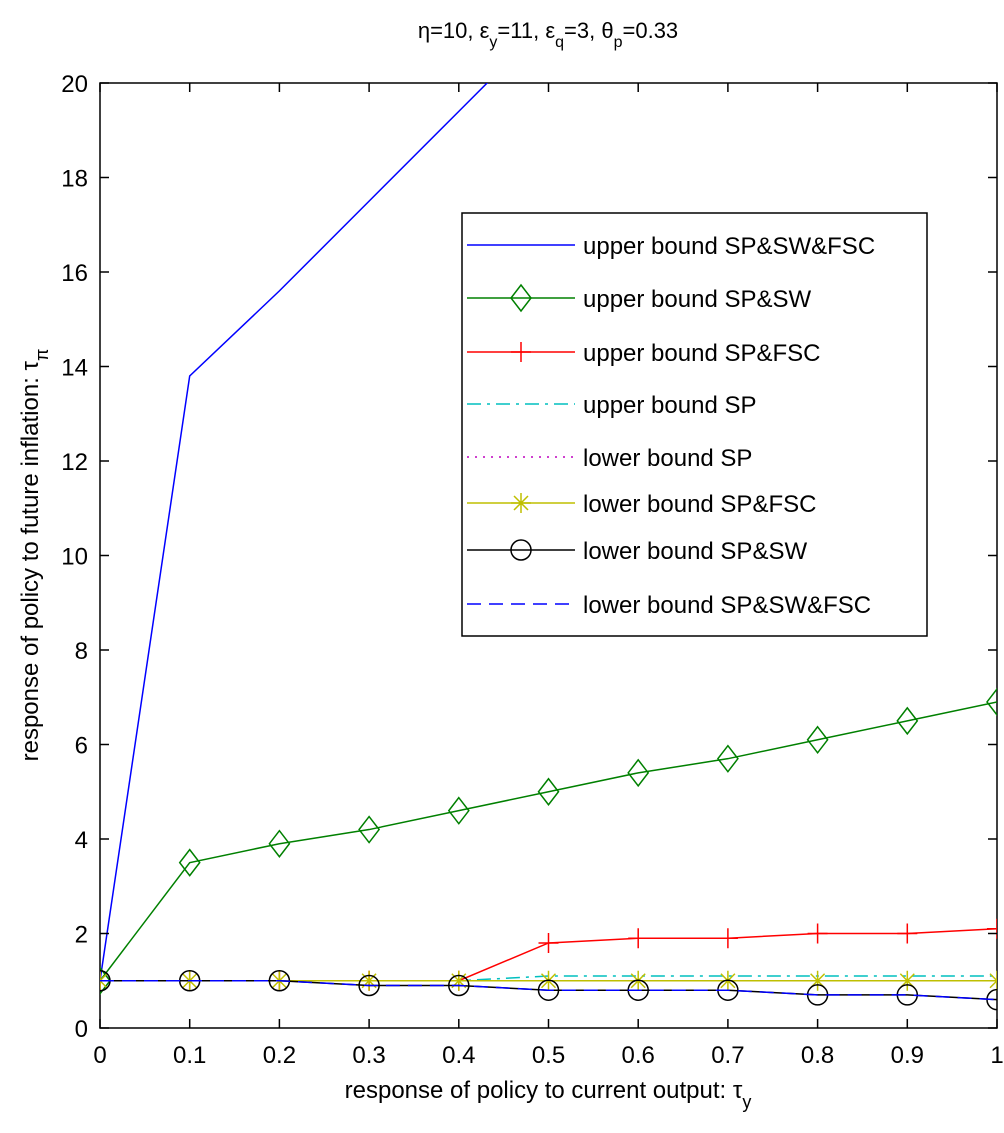 The width and height of the screenshot is (1004, 1133). I want to click on x-tick-label: 0.3, so click(368, 1055).